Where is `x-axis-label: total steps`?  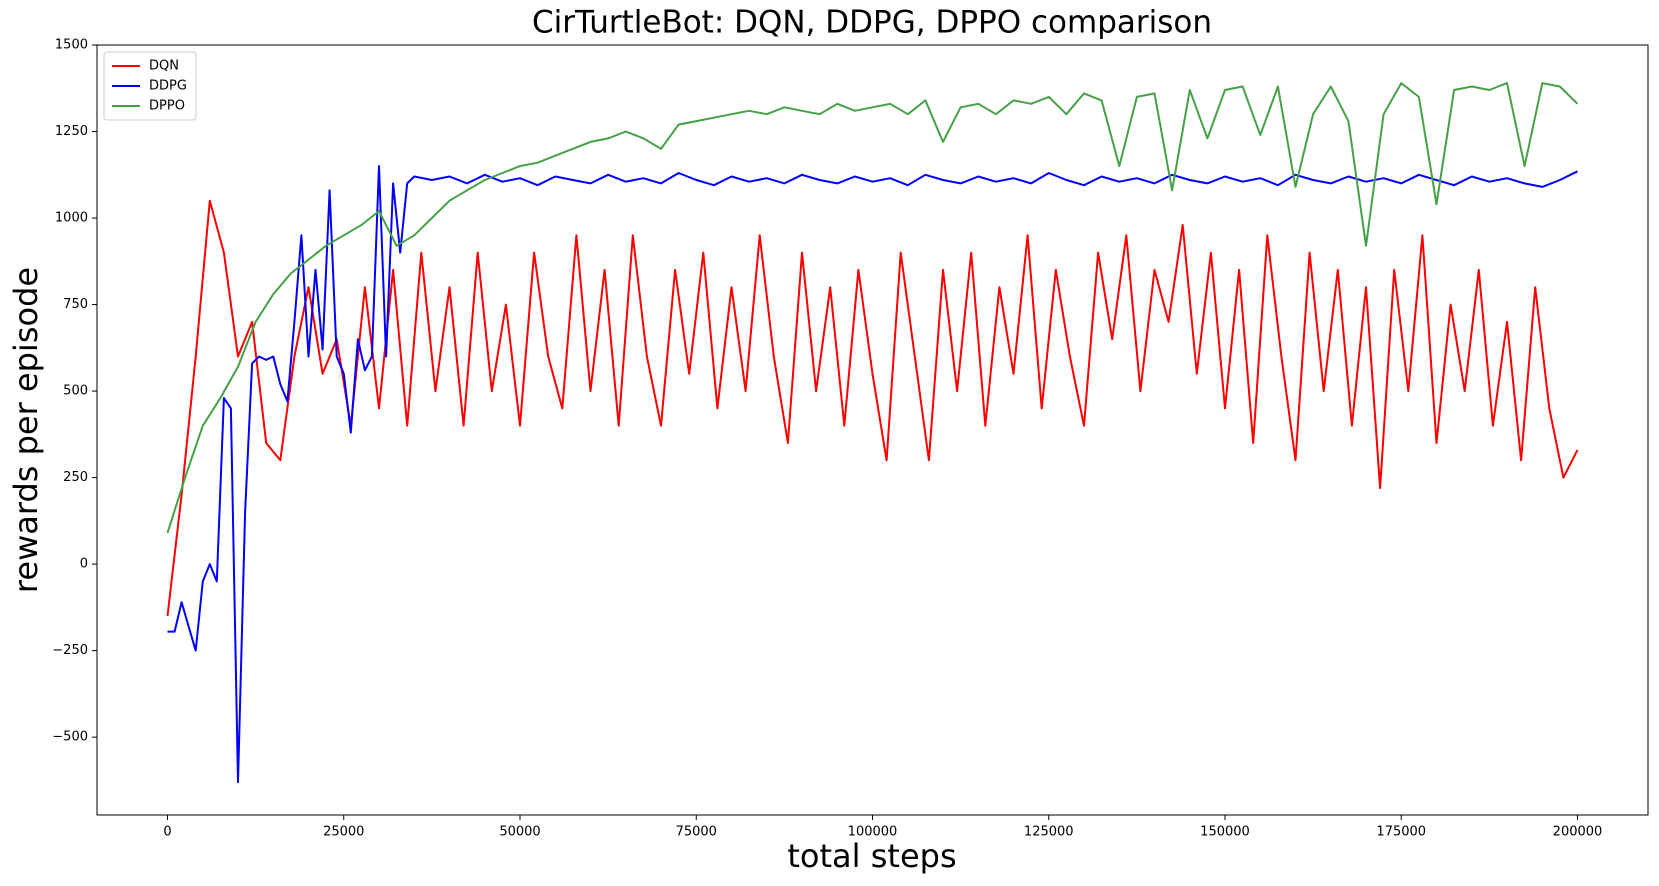 x-axis-label: total steps is located at coordinates (871, 856).